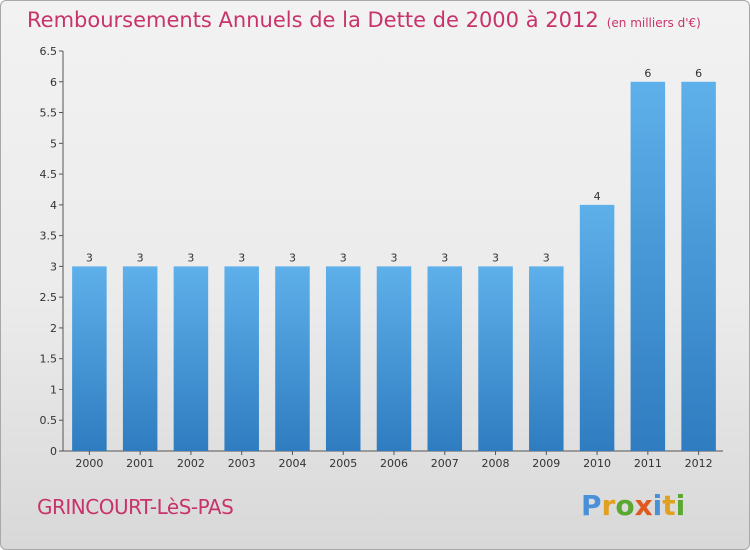 The width and height of the screenshot is (750, 550). What do you see at coordinates (49, 113) in the screenshot?
I see `y-tick-label: 5.5` at bounding box center [49, 113].